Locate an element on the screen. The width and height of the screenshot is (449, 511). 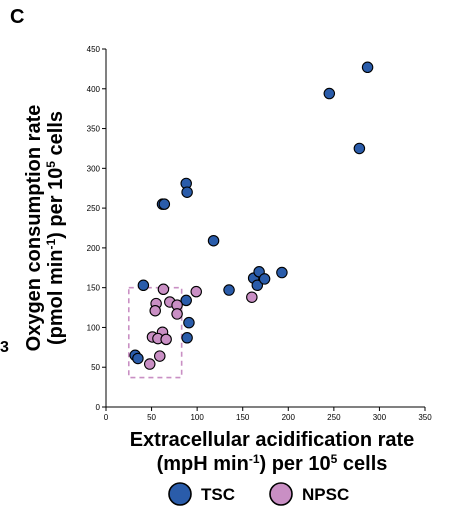
legend-marker-tsc is located at coordinates (180, 494).